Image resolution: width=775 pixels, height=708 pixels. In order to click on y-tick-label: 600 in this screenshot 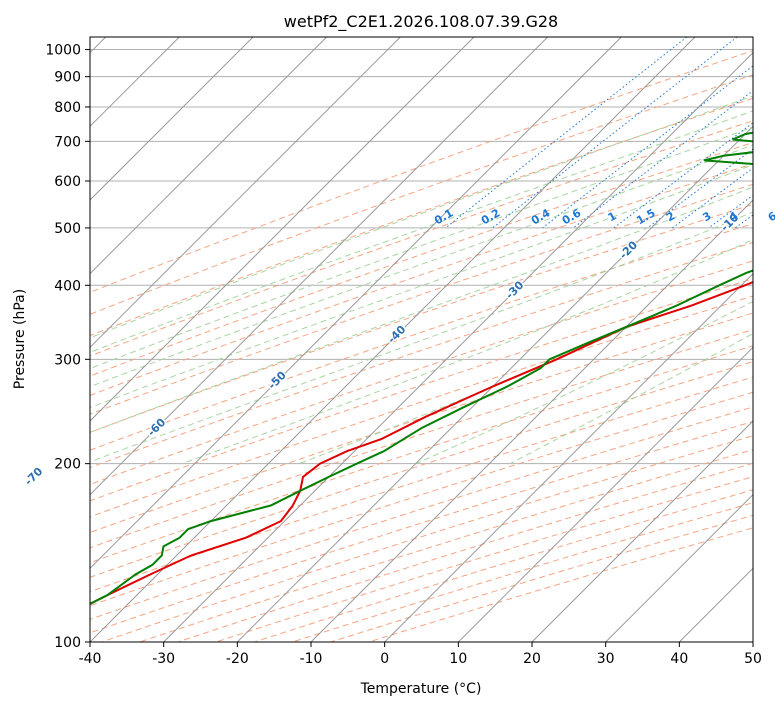, I will do `click(67, 182)`.